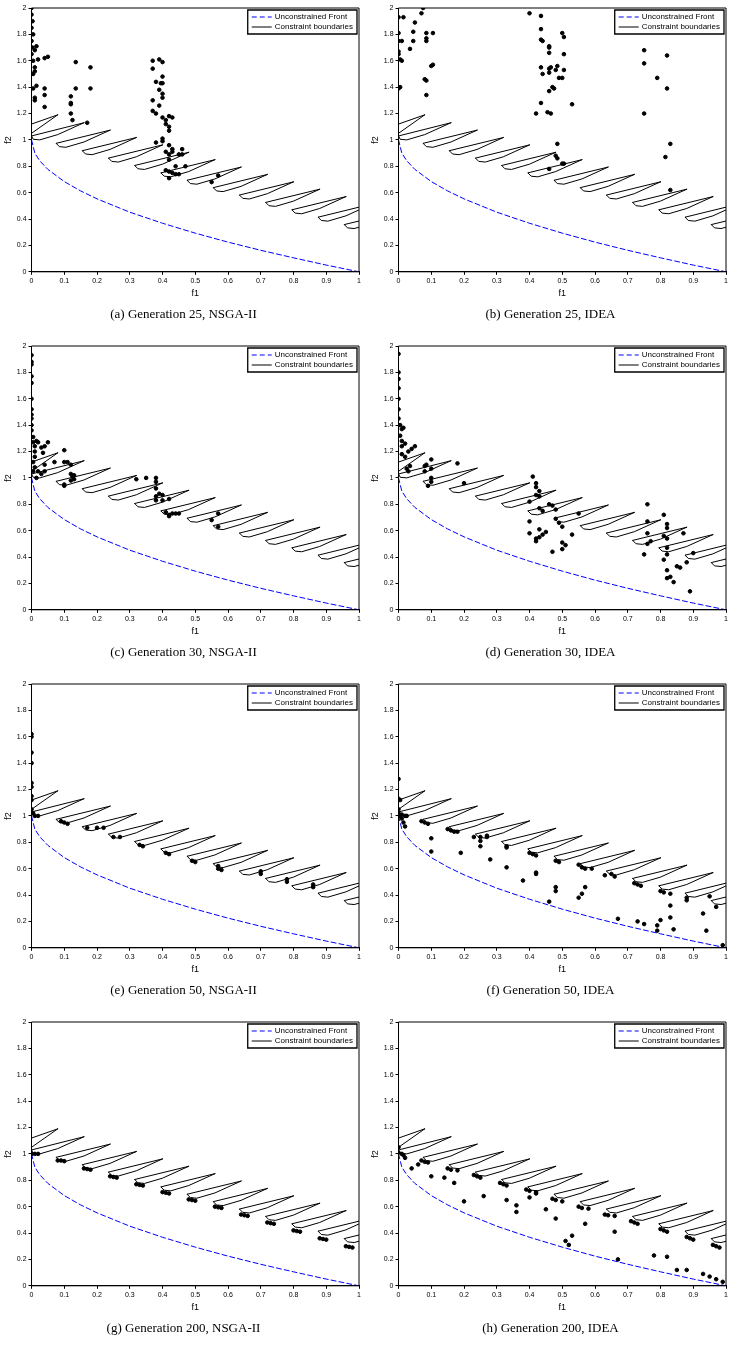  Describe the element at coordinates (550, 652) in the screenshot. I see `text: (d) Generation 30, IDEA` at that location.